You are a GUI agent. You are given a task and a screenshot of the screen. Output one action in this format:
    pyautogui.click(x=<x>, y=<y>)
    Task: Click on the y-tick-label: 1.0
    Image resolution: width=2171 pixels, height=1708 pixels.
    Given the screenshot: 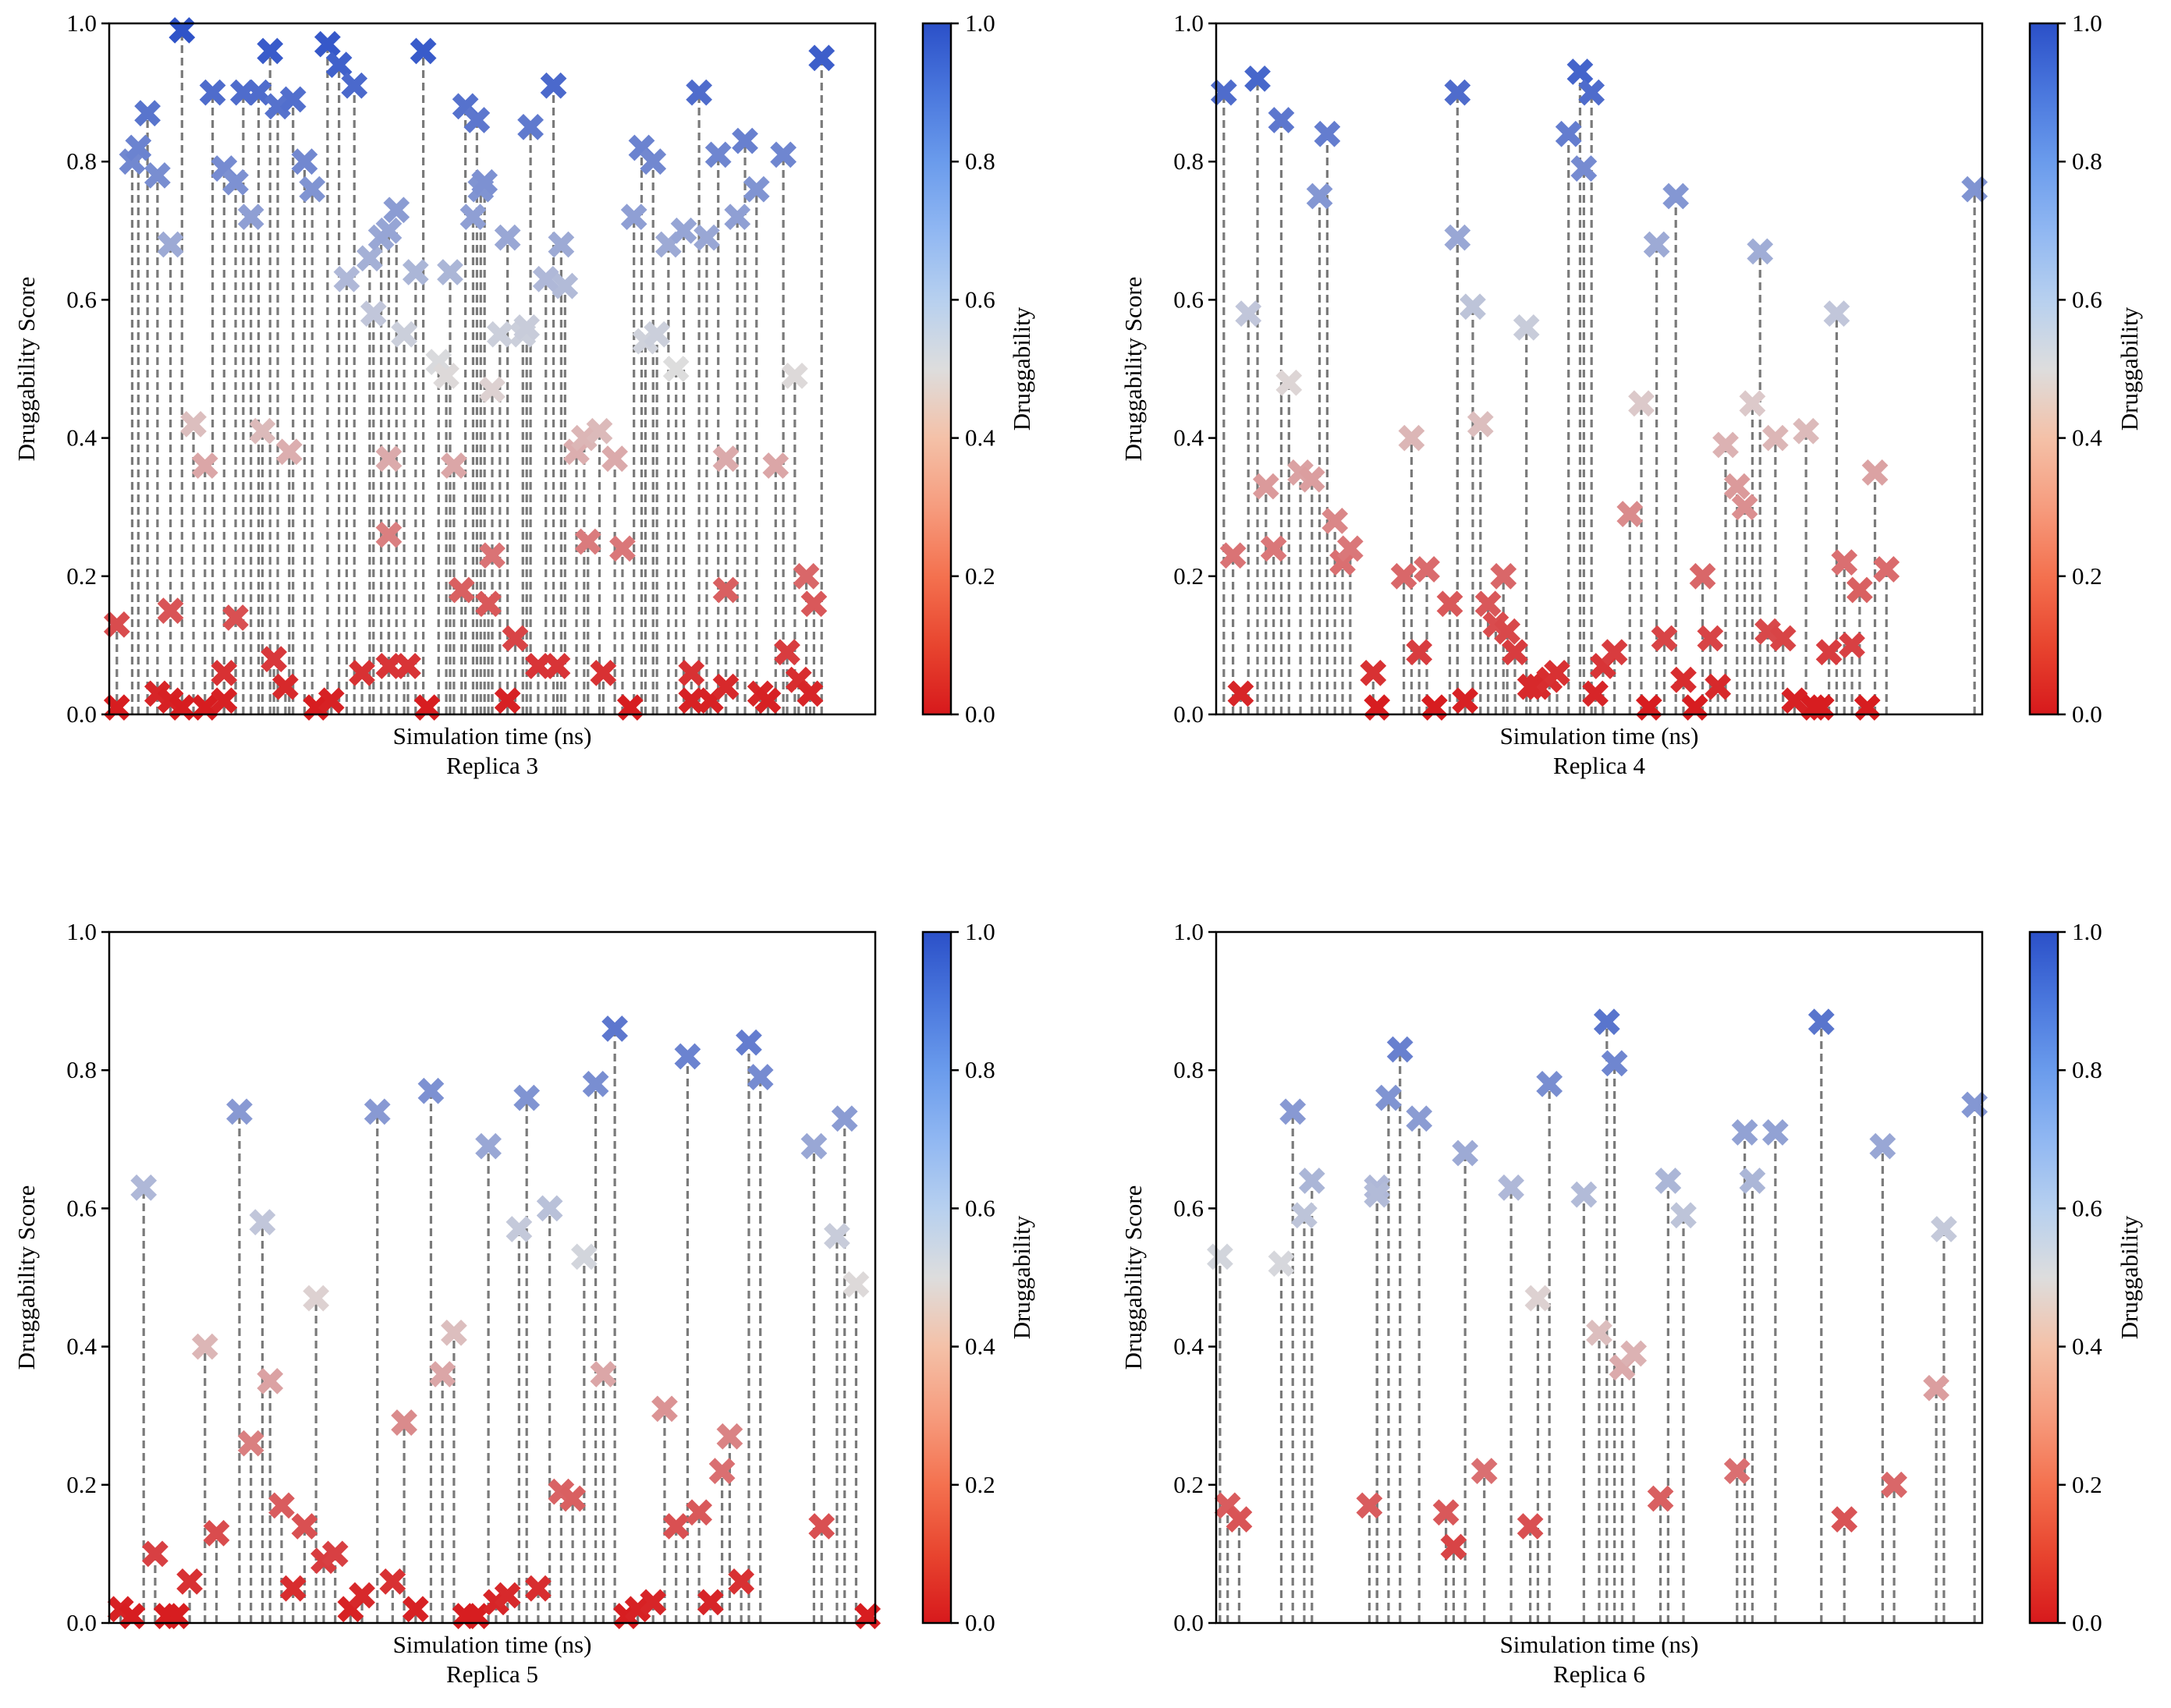 What is the action you would take?
    pyautogui.click(x=82, y=23)
    